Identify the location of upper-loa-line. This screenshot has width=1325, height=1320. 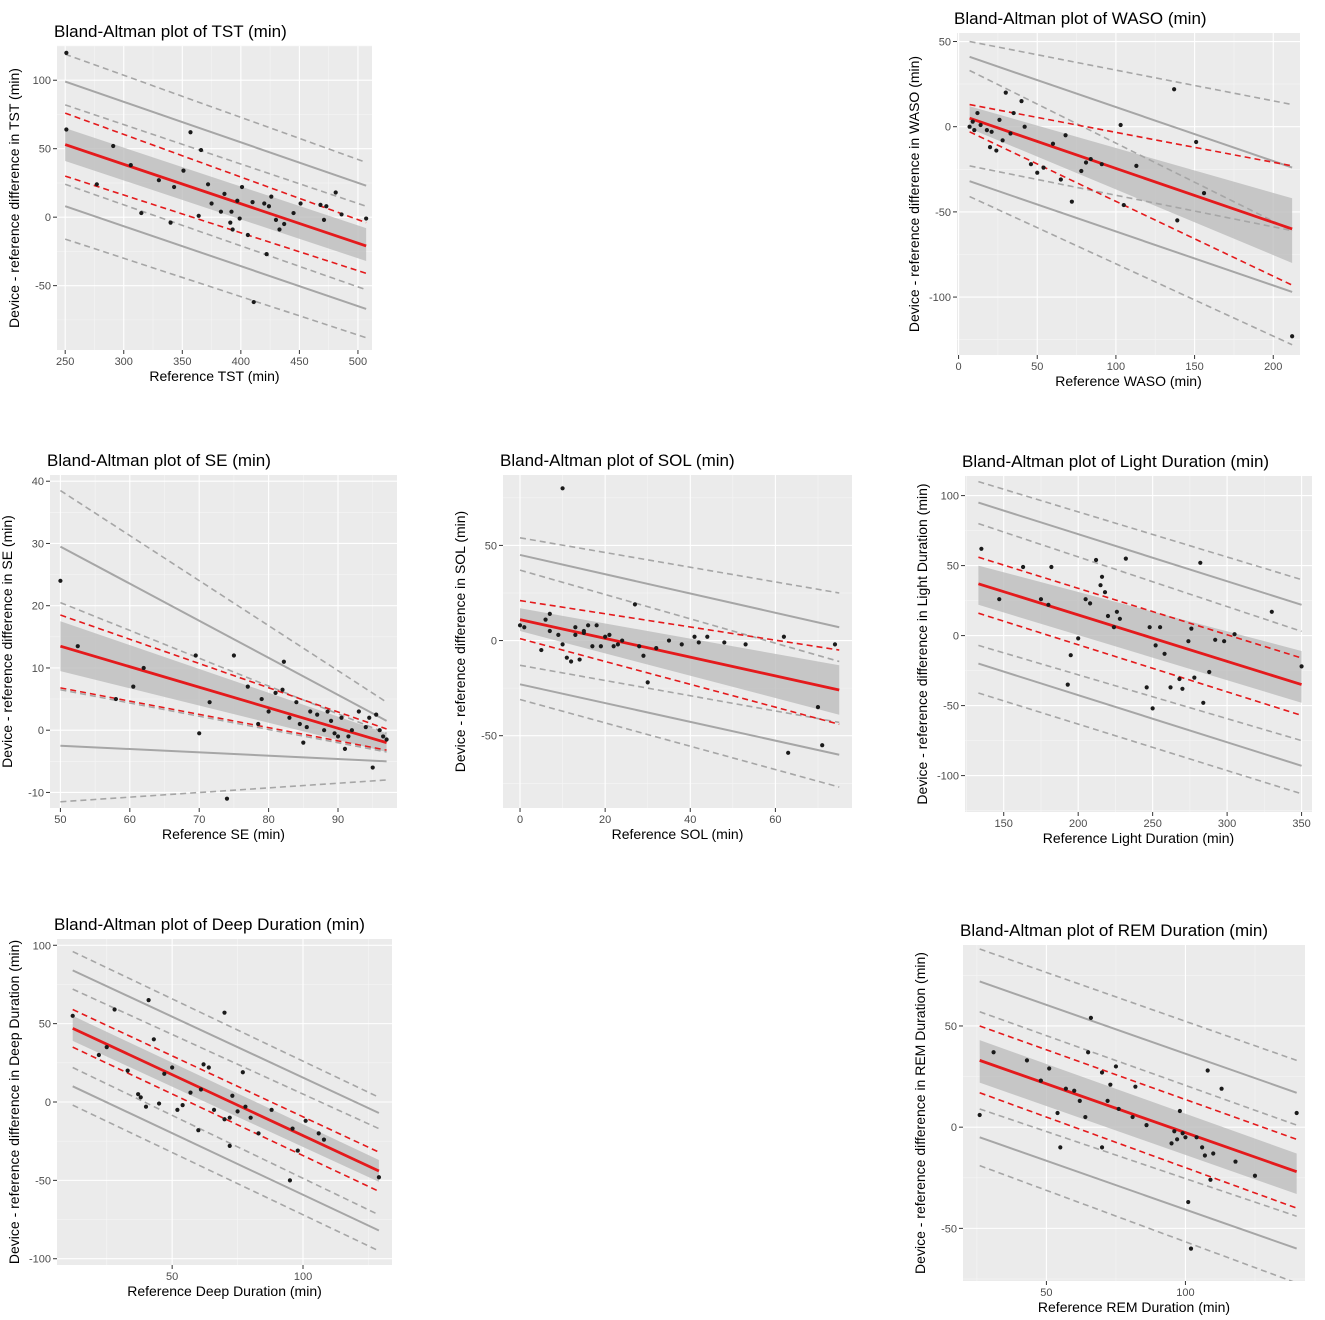
(223, 633).